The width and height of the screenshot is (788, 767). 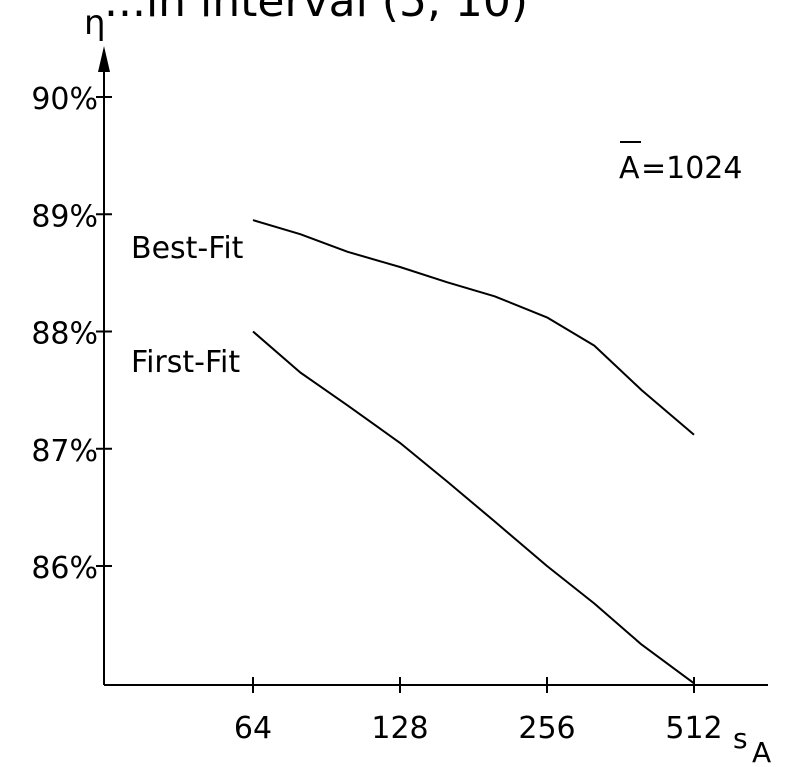 What do you see at coordinates (546, 728) in the screenshot?
I see `x-tick-label-256: 256` at bounding box center [546, 728].